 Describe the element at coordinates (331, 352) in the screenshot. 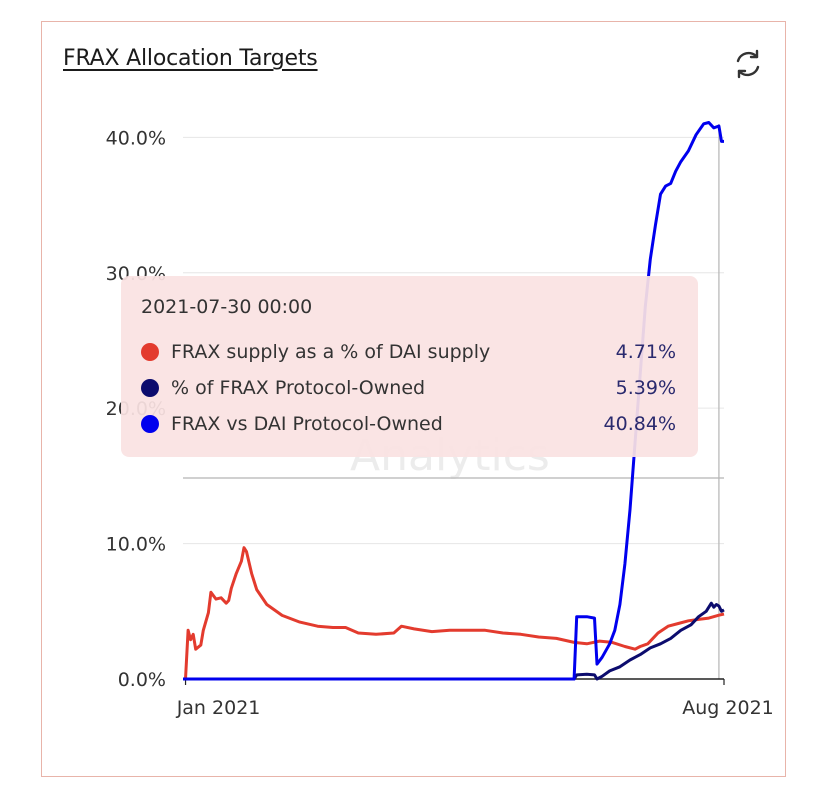

I see `tooltip-label: FRAX supply as a % of DAI supply` at that location.